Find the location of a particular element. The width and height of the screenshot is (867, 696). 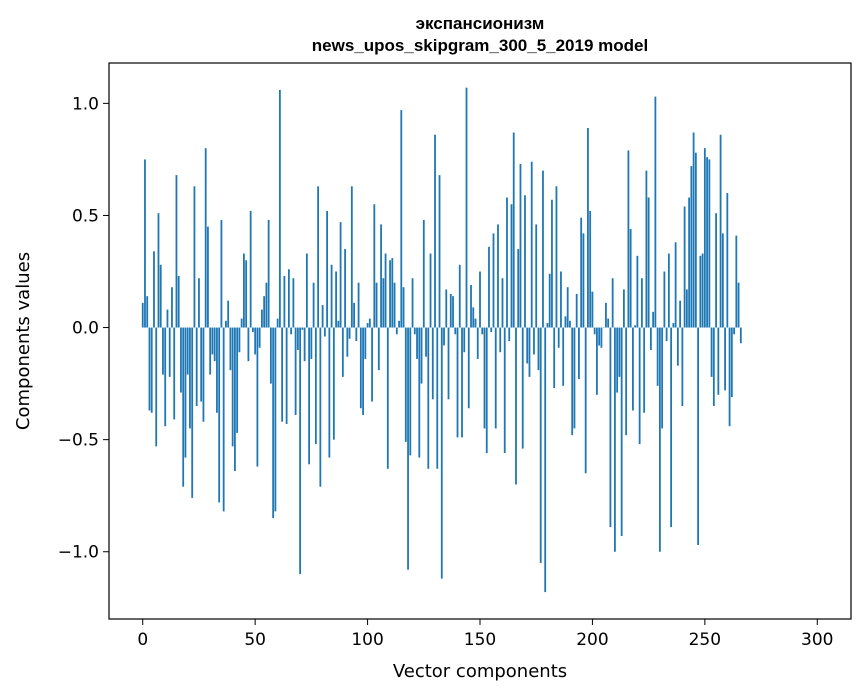

x-axis-label: Vector components is located at coordinates (480, 671).